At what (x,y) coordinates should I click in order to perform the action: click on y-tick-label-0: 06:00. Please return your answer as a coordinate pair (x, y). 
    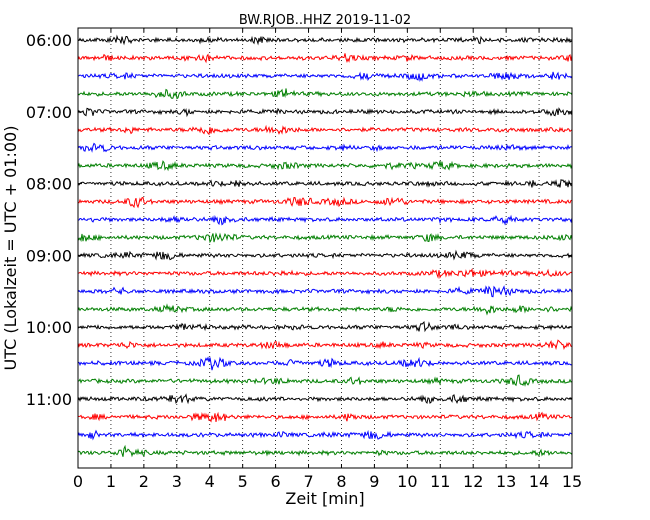
    Looking at the image, I should click on (49, 40).